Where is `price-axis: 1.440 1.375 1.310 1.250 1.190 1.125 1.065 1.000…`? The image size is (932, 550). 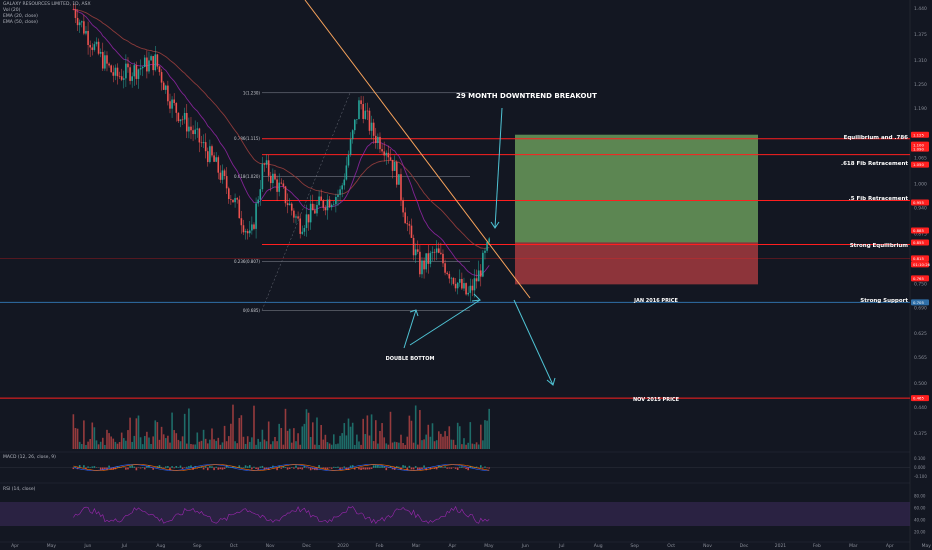 price-axis: 1.440 1.375 1.310 1.250 1.190 1.125 1.065 1.000… is located at coordinates (920, 221).